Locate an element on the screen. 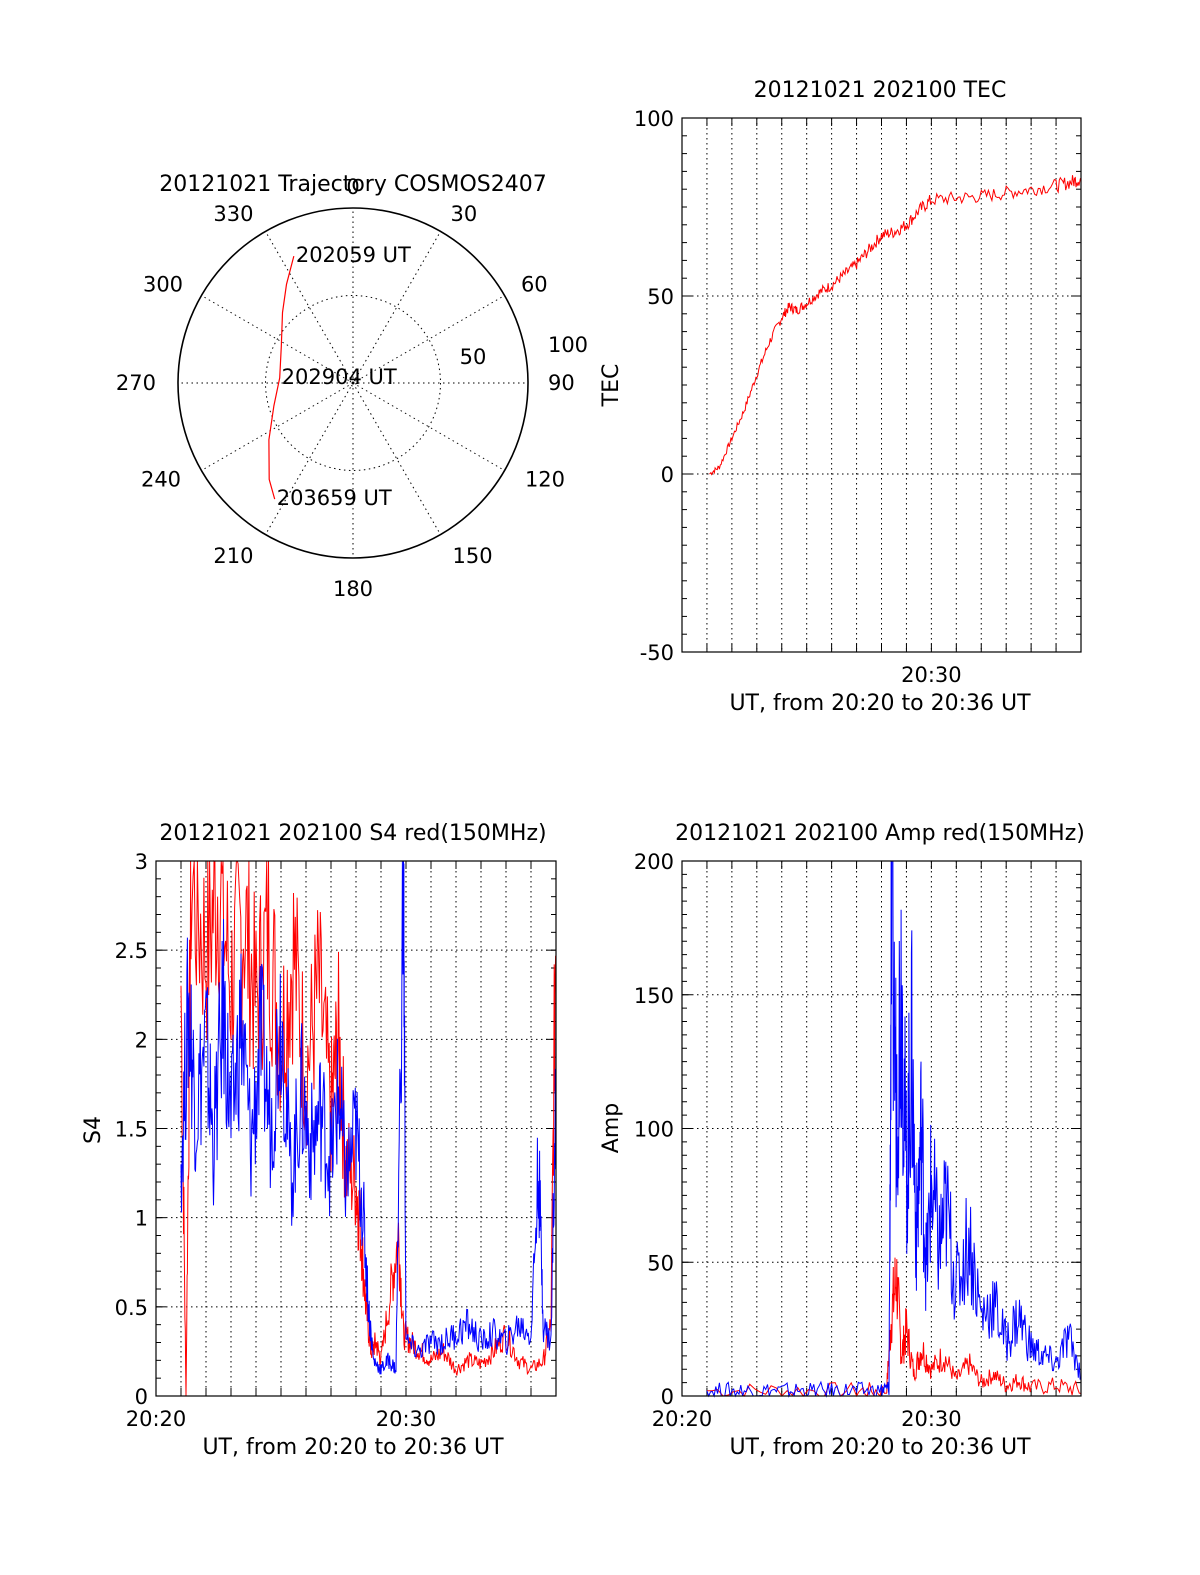 This screenshot has width=1200, height=1575. polar-outer-ring is located at coordinates (353, 383).